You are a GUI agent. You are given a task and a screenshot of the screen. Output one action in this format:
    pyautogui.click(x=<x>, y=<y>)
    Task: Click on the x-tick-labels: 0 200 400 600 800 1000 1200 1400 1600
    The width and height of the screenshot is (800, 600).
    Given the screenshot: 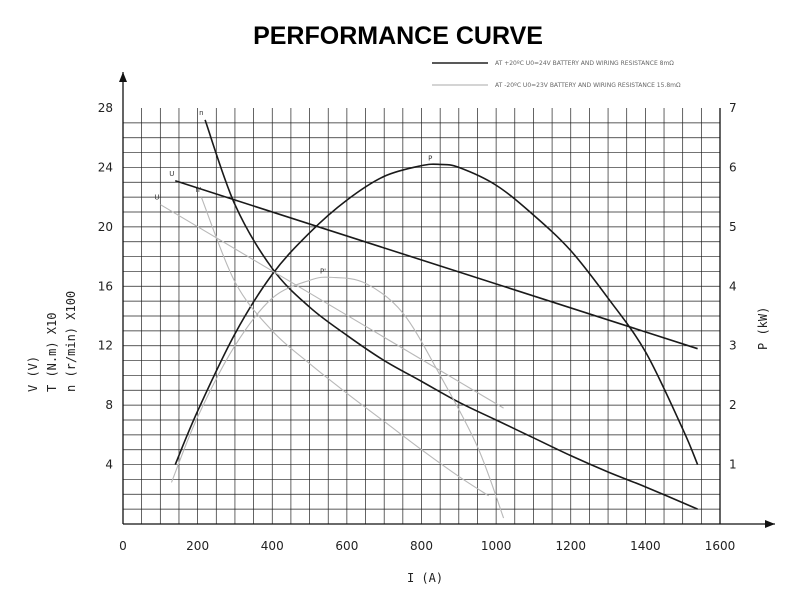 What is the action you would take?
    pyautogui.click(x=427, y=546)
    